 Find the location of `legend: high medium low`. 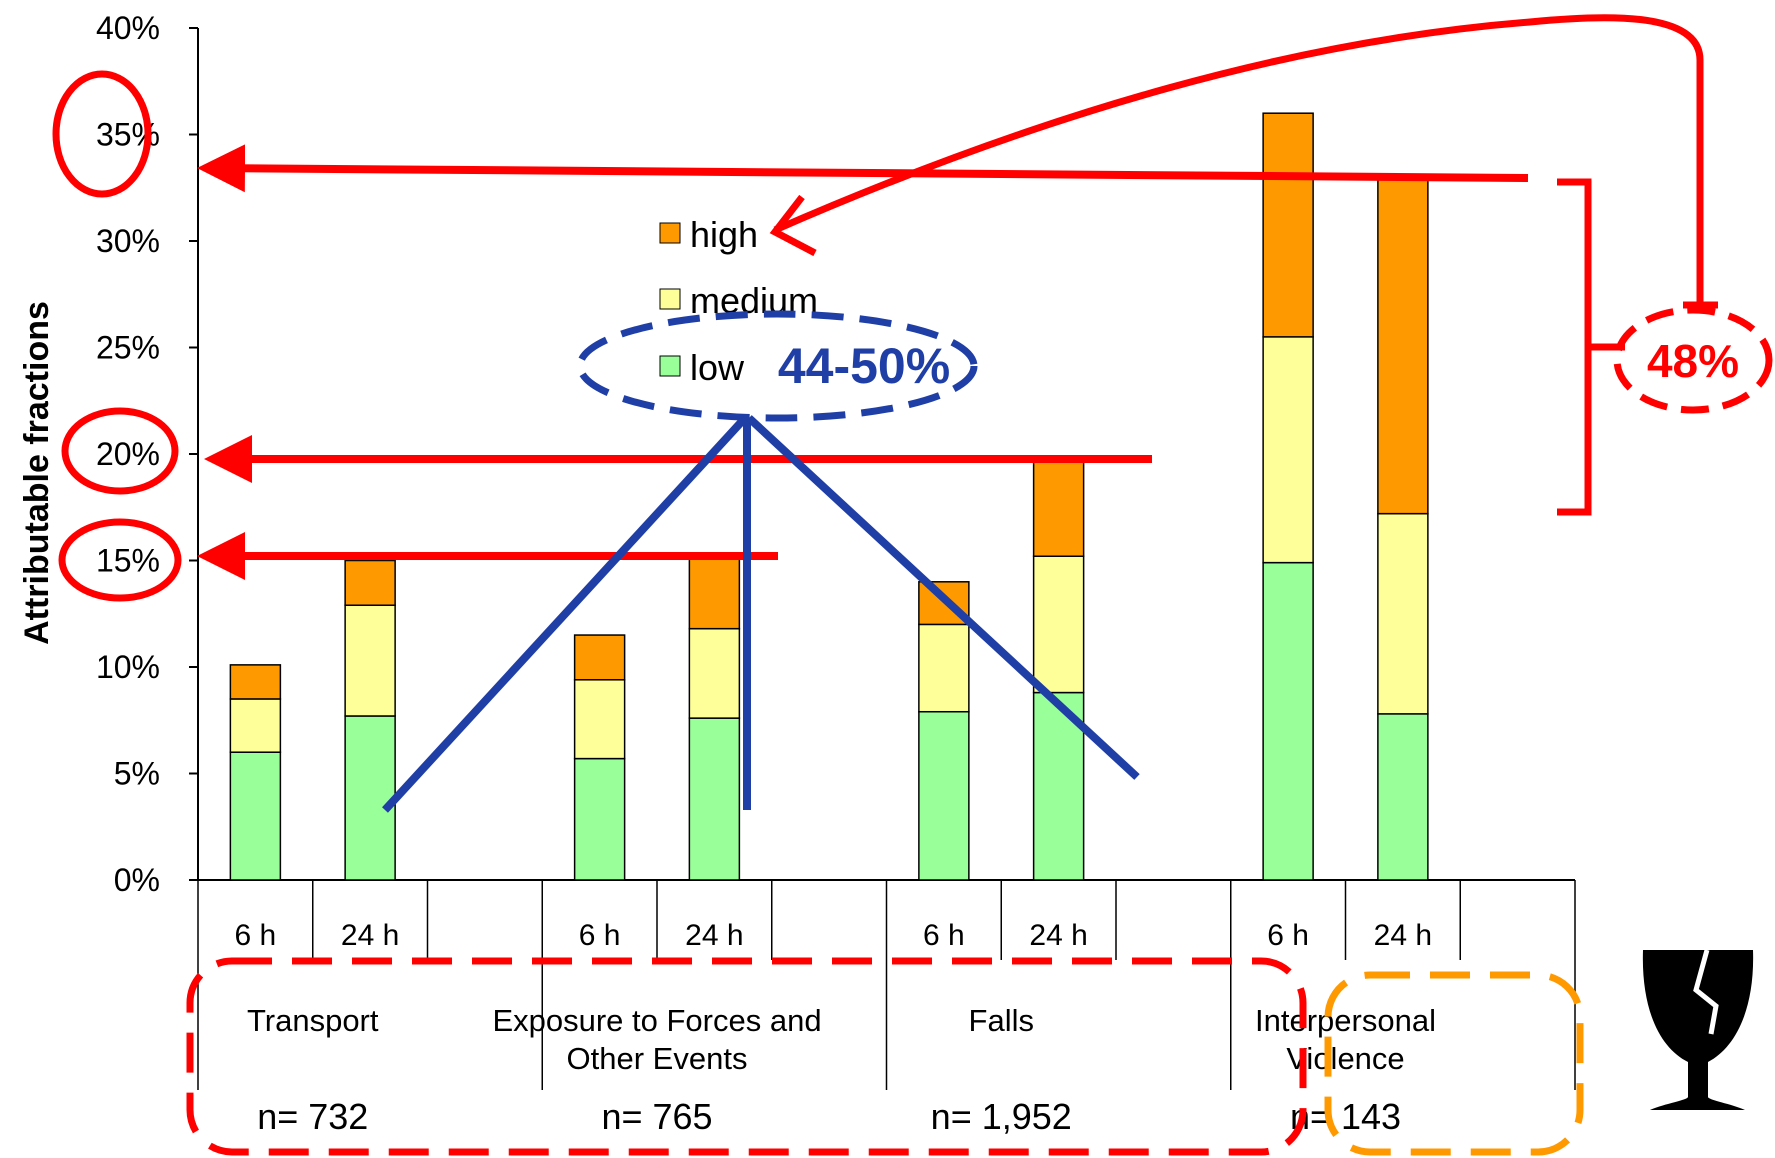

legend: high medium low is located at coordinates (738, 301).